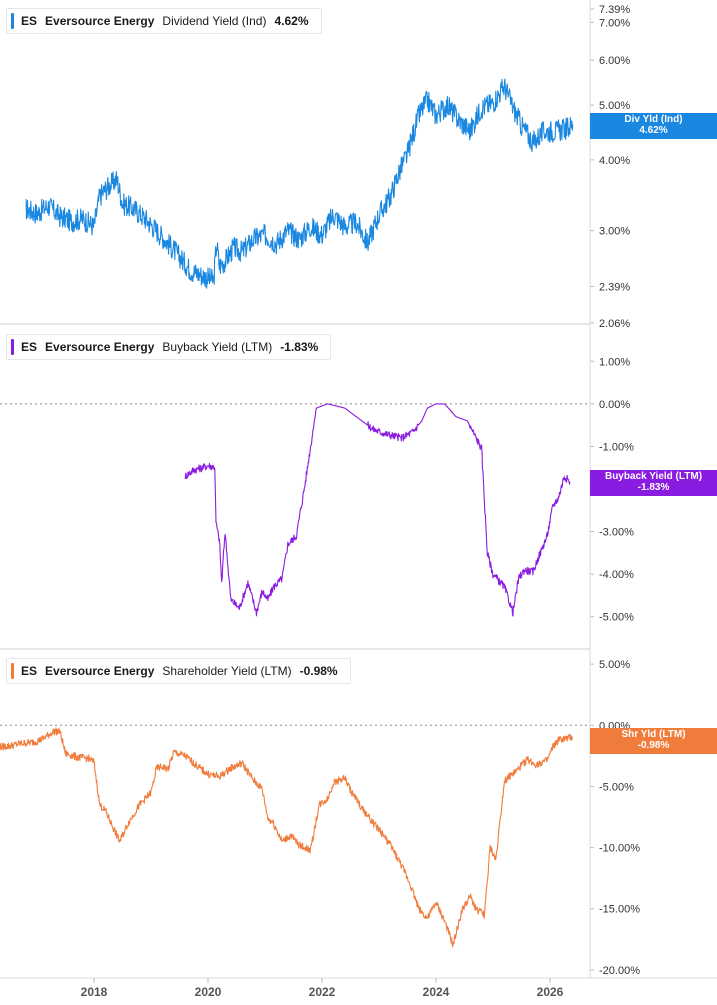  What do you see at coordinates (550, 992) in the screenshot?
I see `x-tick-label: 2026` at bounding box center [550, 992].